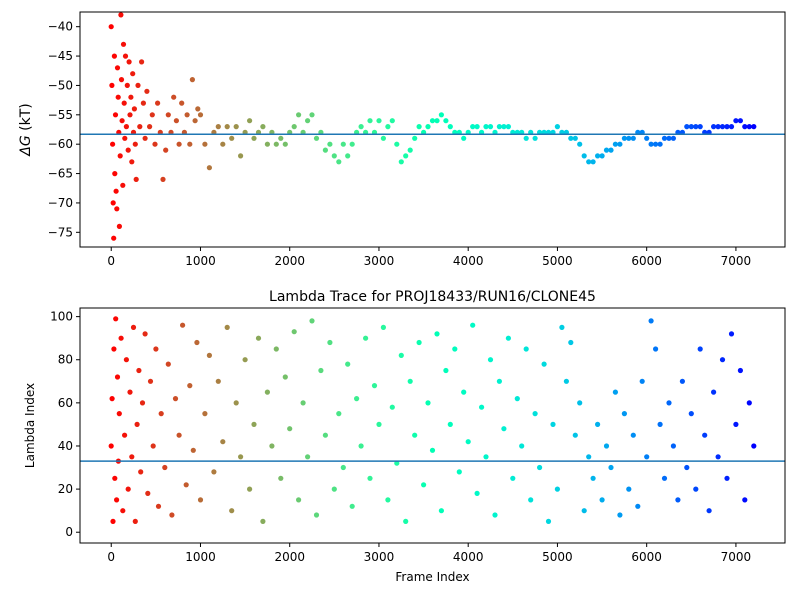  I want to click on delta-g-y-tick-label: −45, so click(60, 56).